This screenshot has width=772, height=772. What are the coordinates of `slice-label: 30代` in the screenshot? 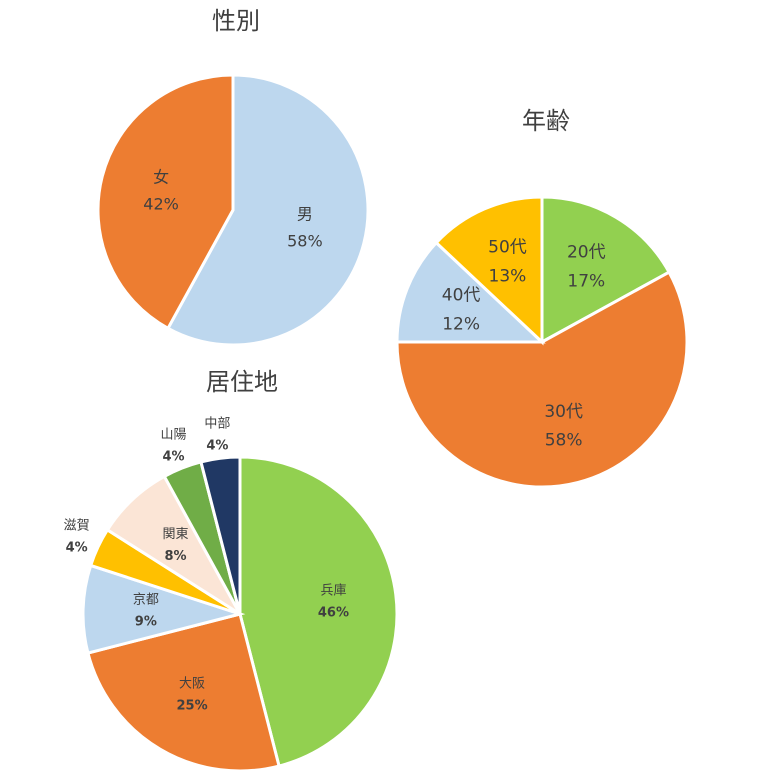 It's located at (563, 412).